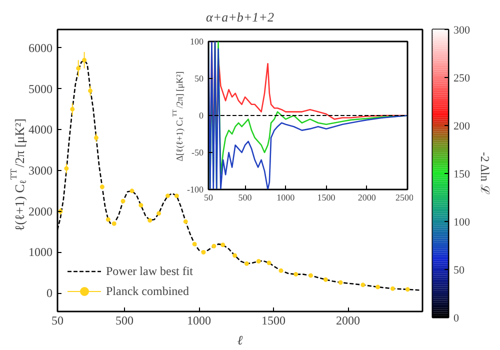 The image size is (500, 350). What do you see at coordinates (18, 175) in the screenshot?
I see `y-axis-title: ℓ(ℓ+1) CℓTT/2π [μK²]` at bounding box center [18, 175].